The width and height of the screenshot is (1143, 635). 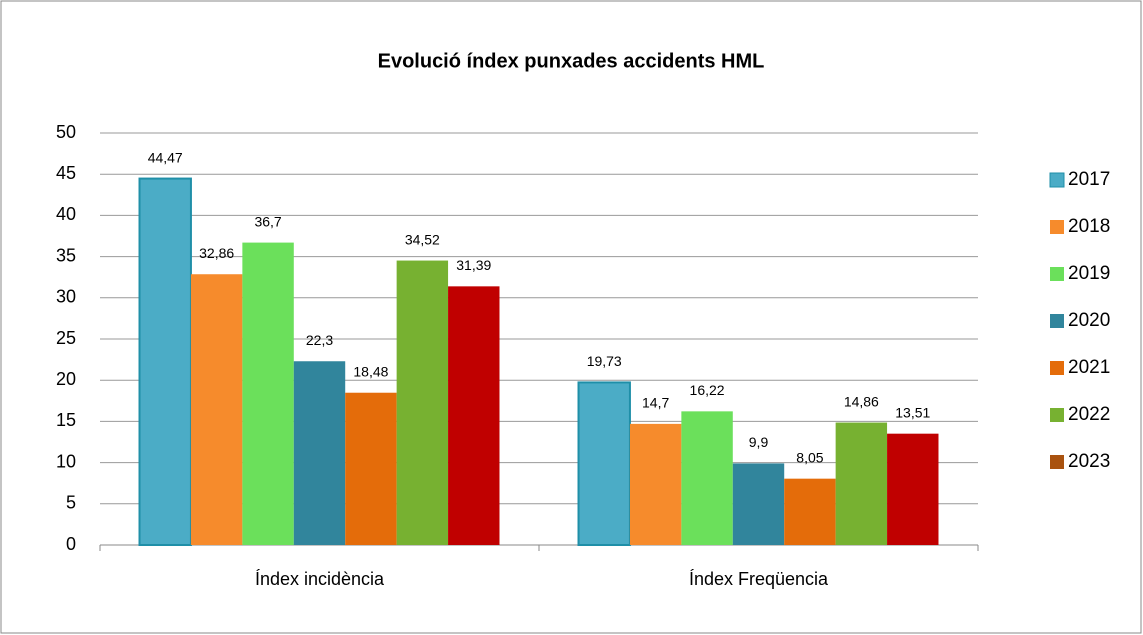 I want to click on value-label: 22,3, so click(x=319, y=340).